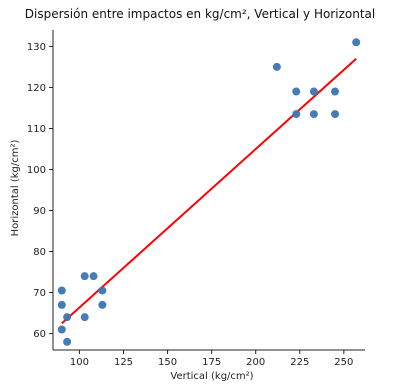 The image size is (399, 385). I want to click on y-tick-label: 60, so click(39, 334).